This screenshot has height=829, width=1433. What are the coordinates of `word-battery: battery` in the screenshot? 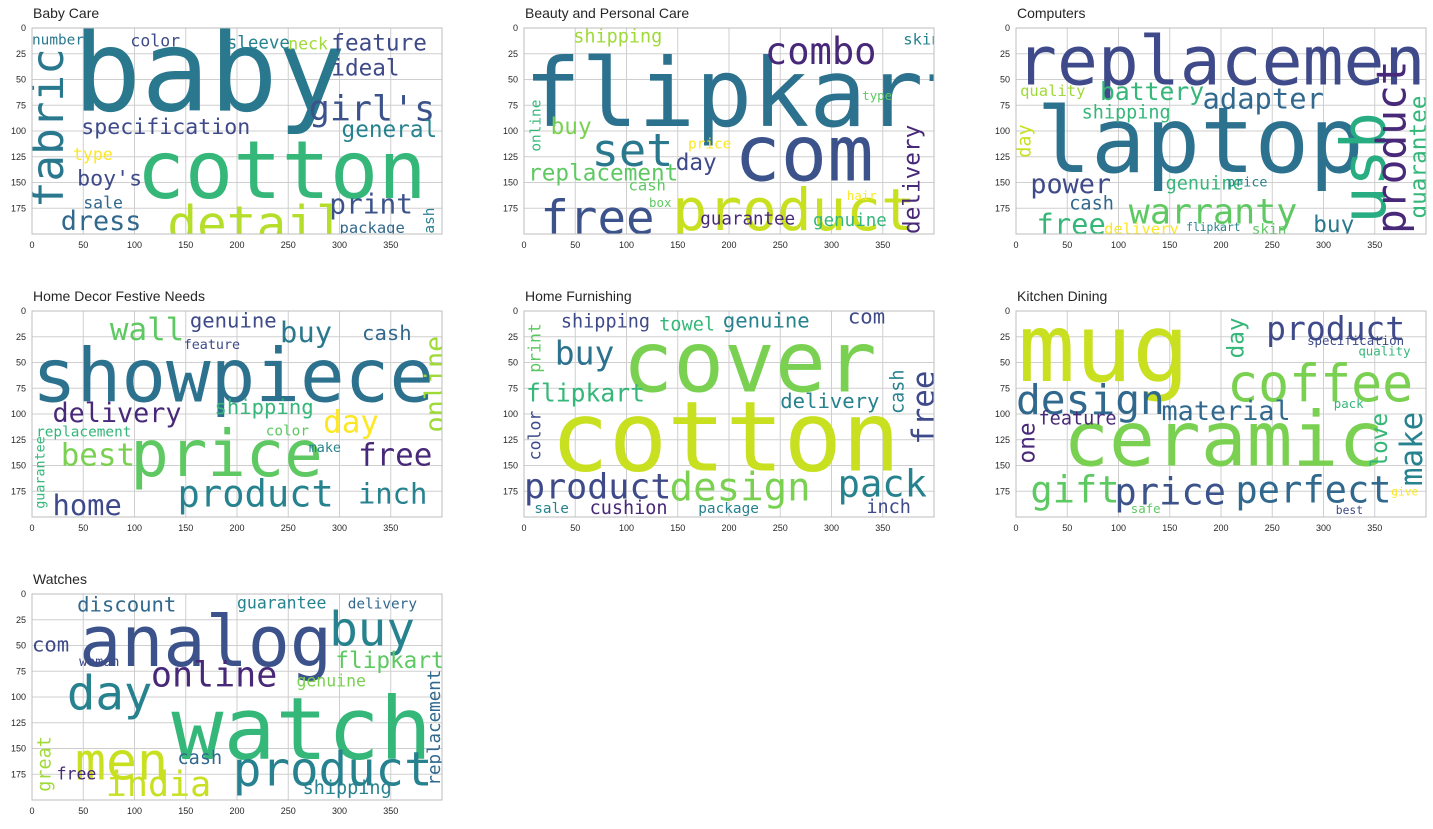 It's located at (1152, 91).